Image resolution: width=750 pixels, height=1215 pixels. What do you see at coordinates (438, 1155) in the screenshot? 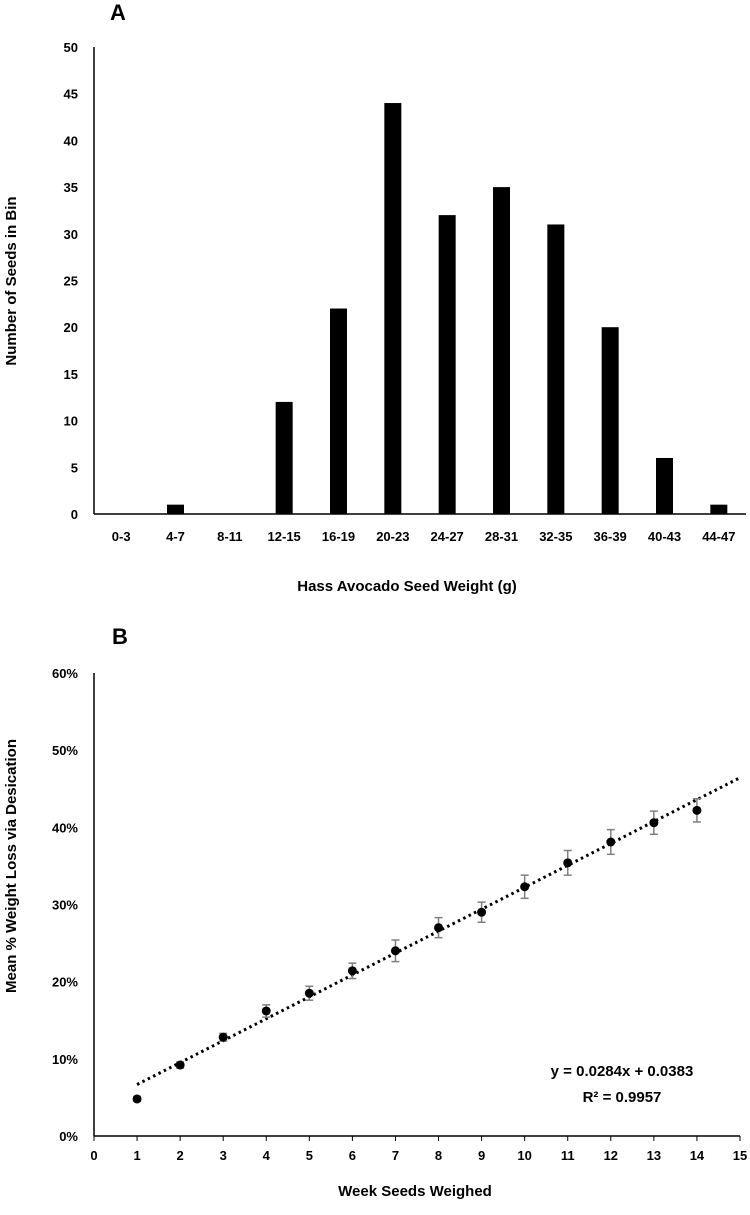
I see `x-tick-label: 8` at bounding box center [438, 1155].